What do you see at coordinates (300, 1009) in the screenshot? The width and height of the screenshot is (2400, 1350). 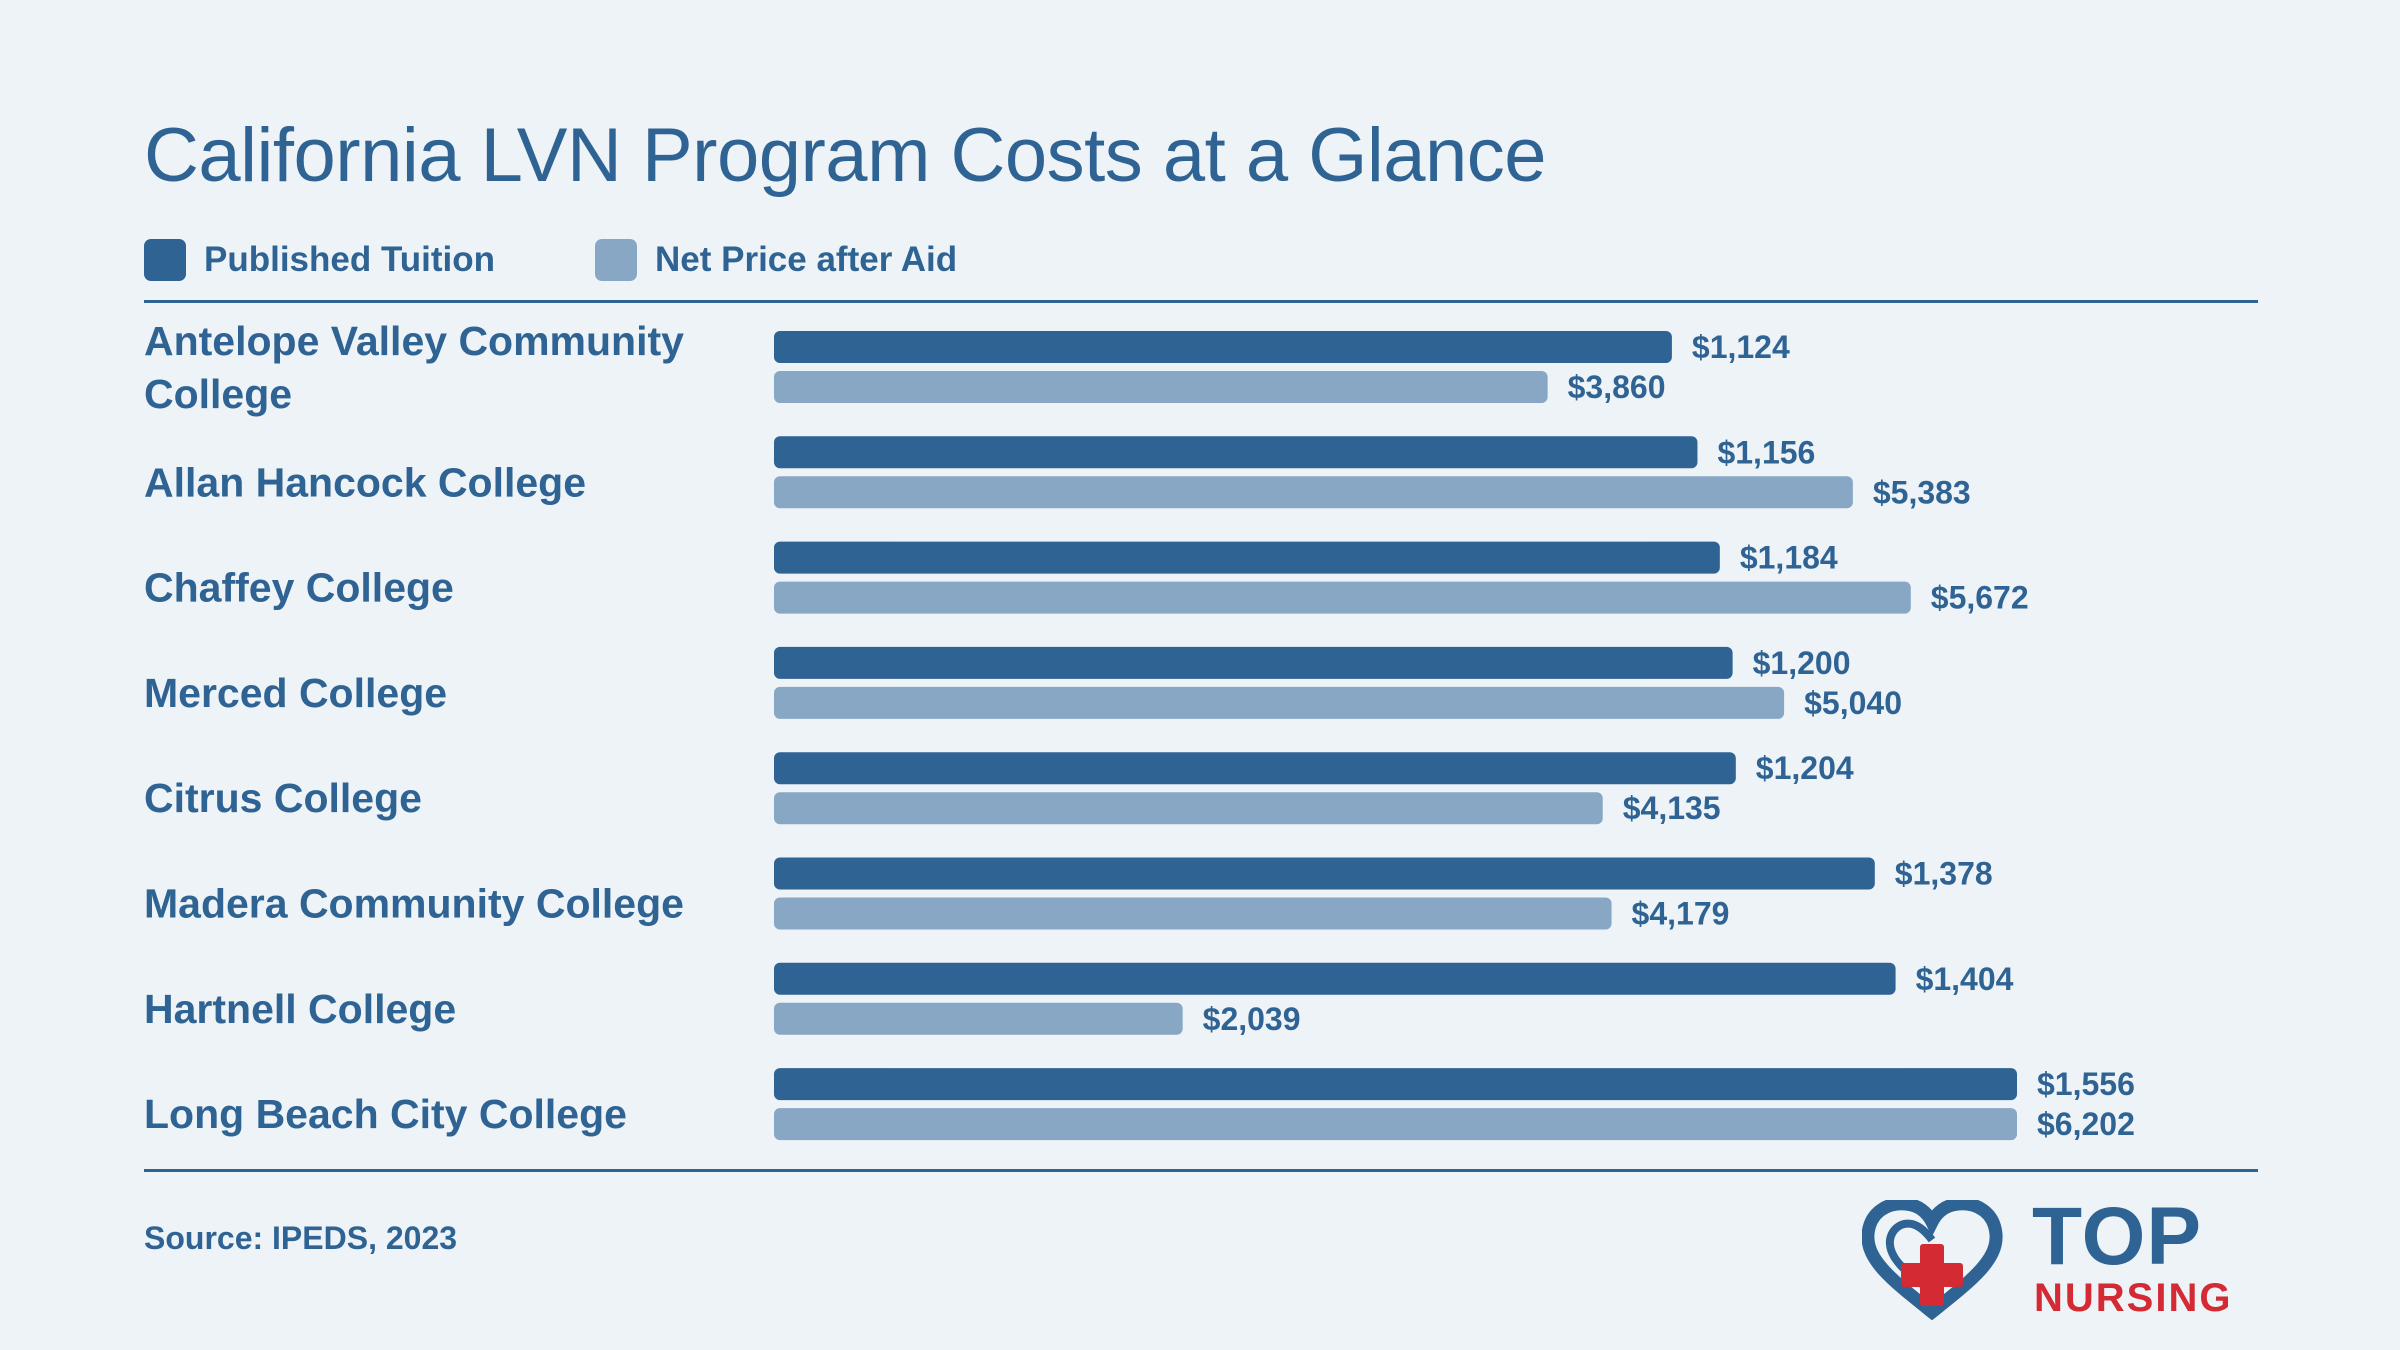 I see `category-label-hartnell-college: Hartnell College` at bounding box center [300, 1009].